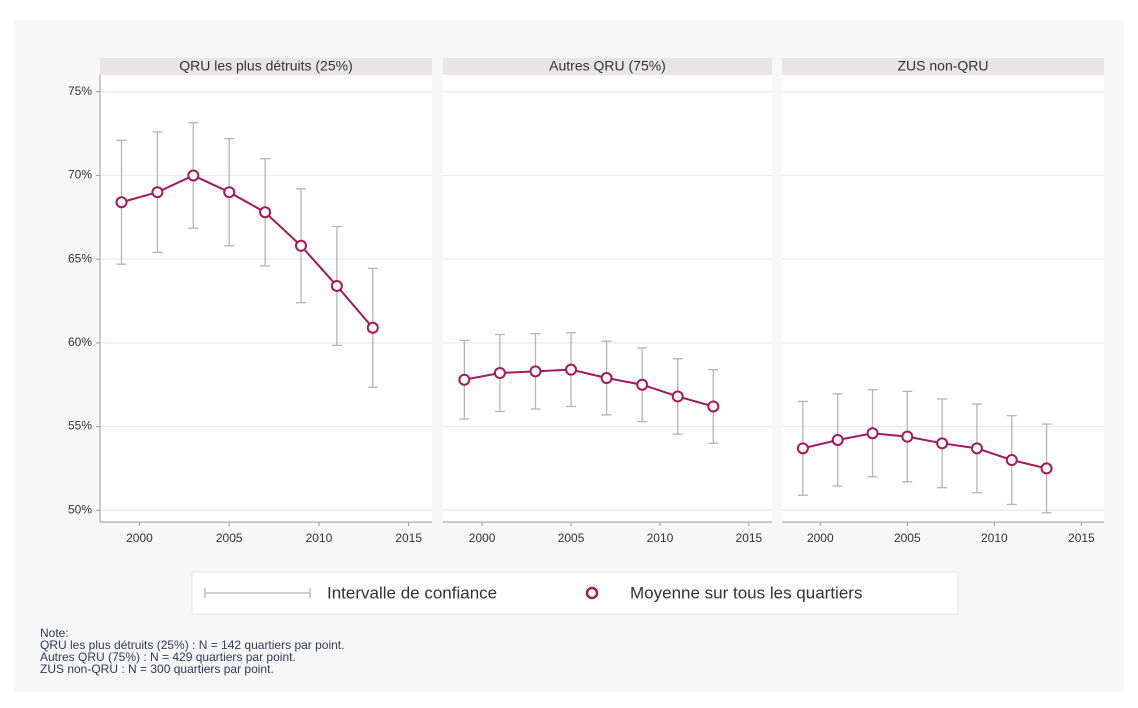 This screenshot has width=1138, height=708. What do you see at coordinates (80, 258) in the screenshot?
I see `y-tick-label: 65%` at bounding box center [80, 258].